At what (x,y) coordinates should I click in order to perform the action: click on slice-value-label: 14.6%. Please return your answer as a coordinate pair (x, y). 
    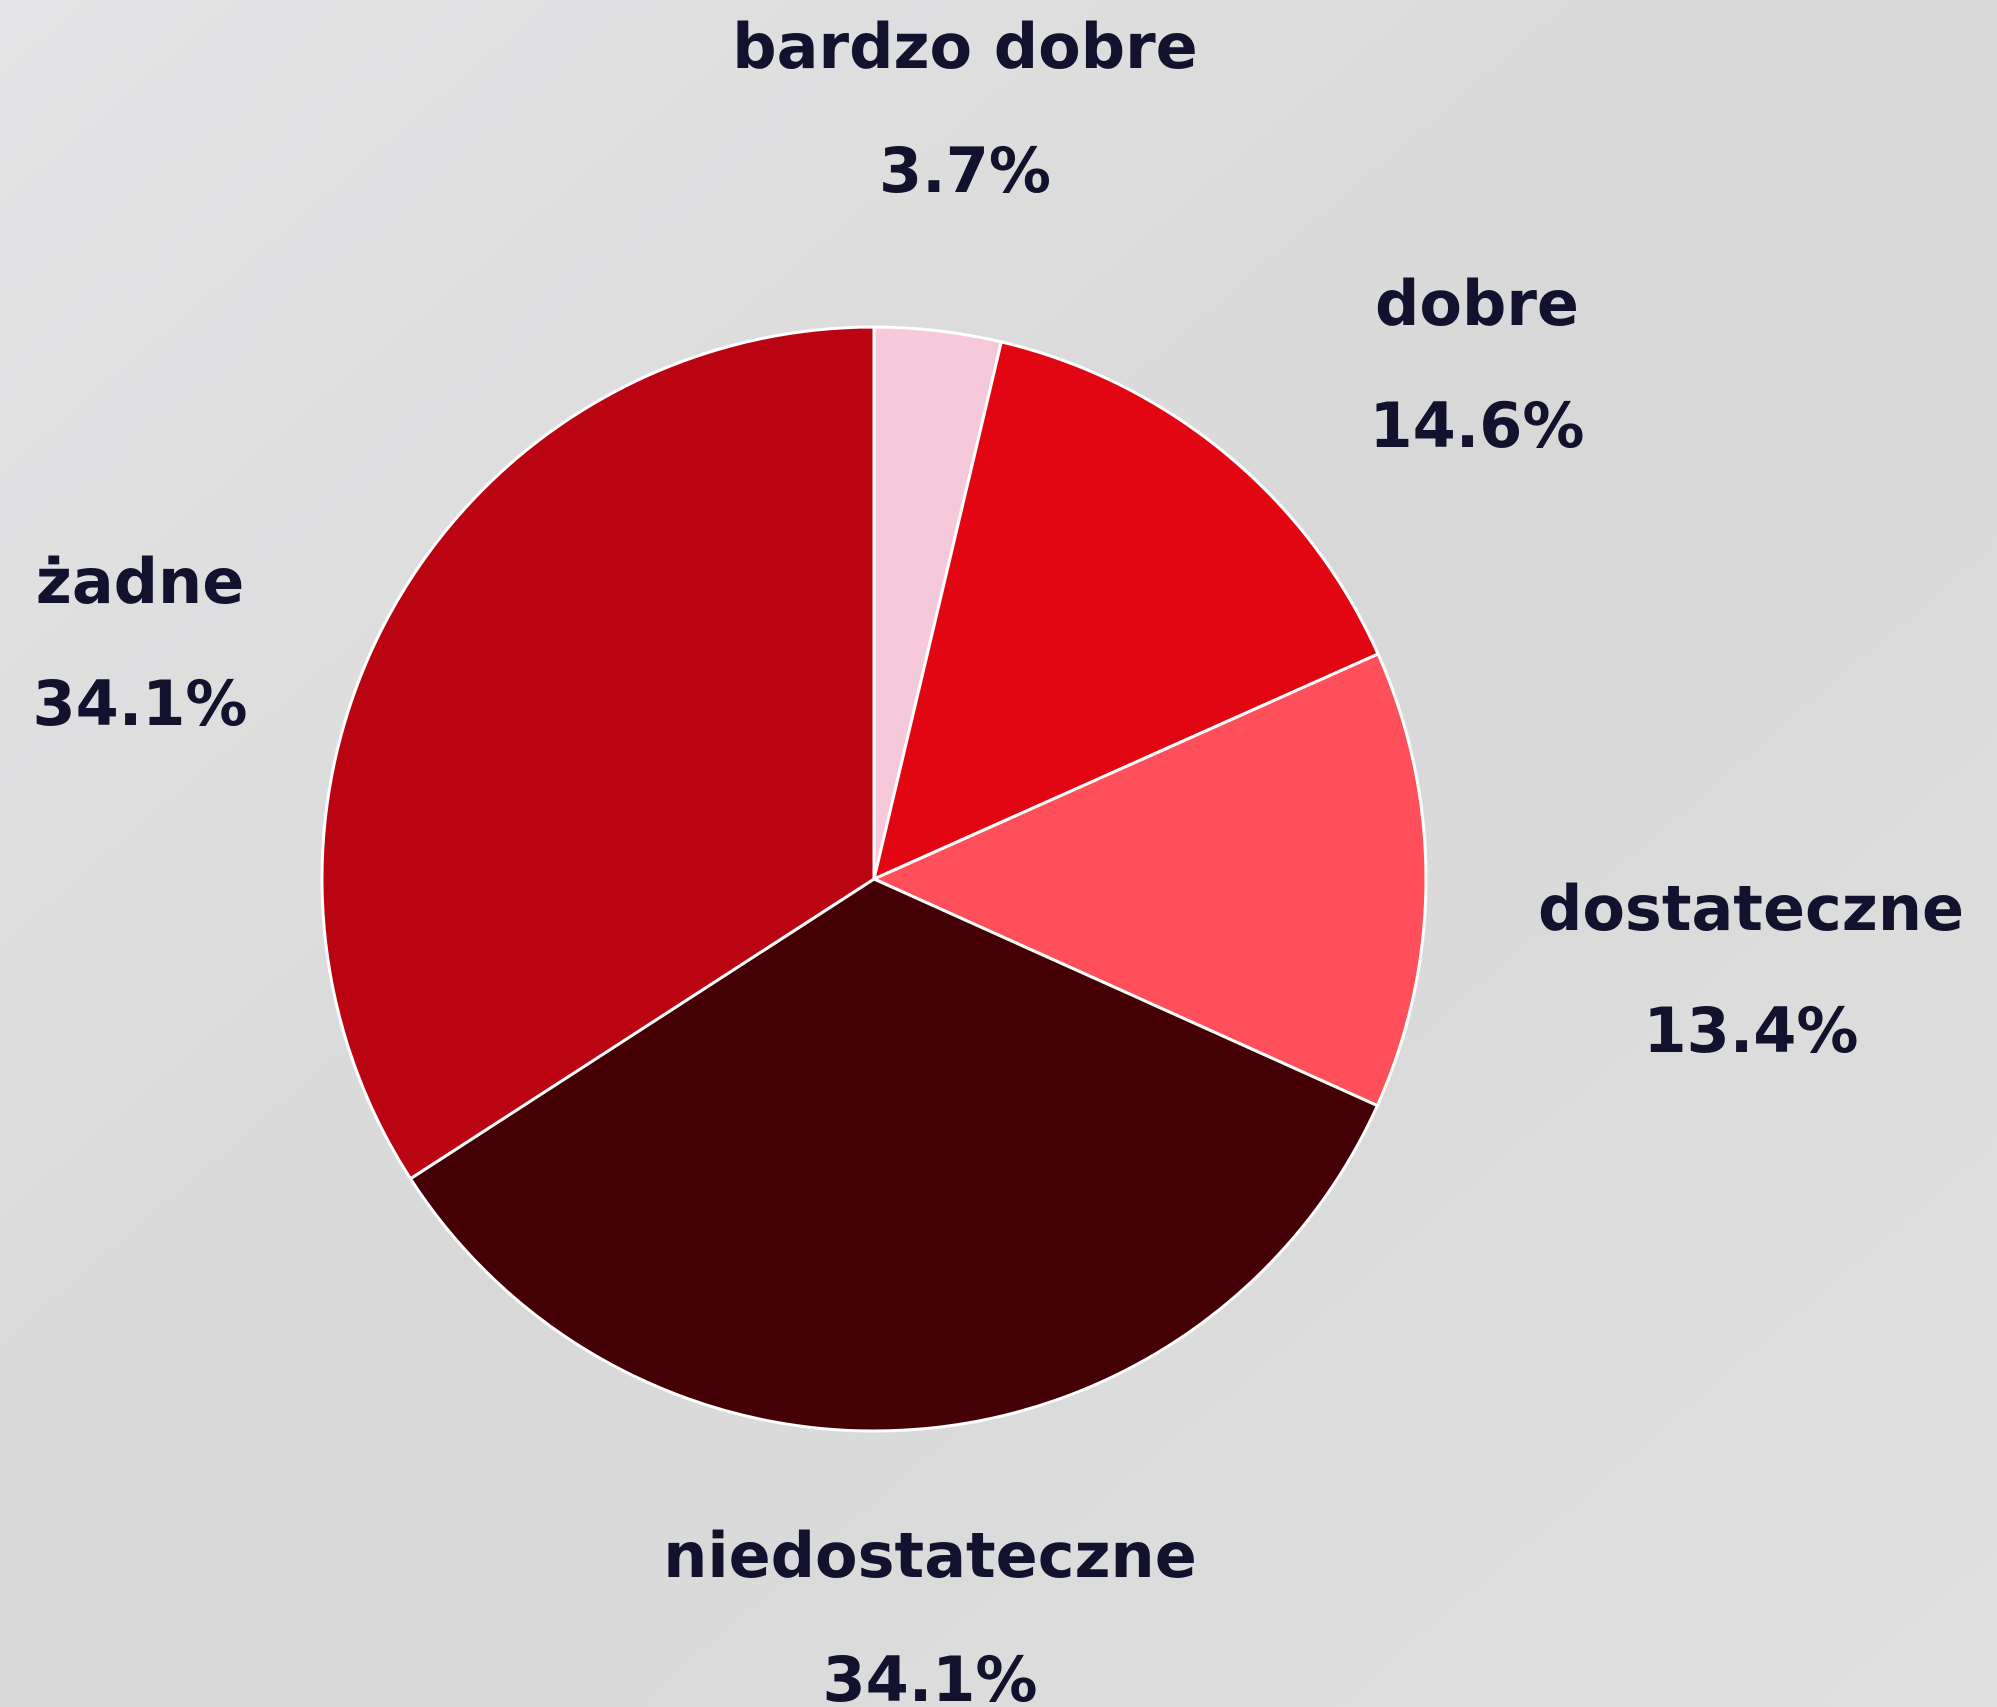
    Looking at the image, I should click on (1476, 425).